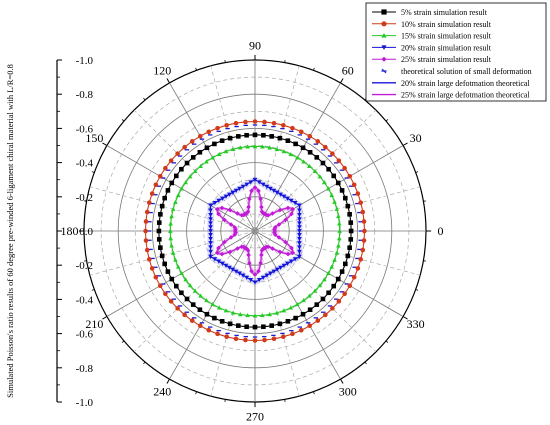 The width and height of the screenshot is (550, 425). Describe the element at coordinates (384, 35) in the screenshot. I see `legend-marker` at that location.